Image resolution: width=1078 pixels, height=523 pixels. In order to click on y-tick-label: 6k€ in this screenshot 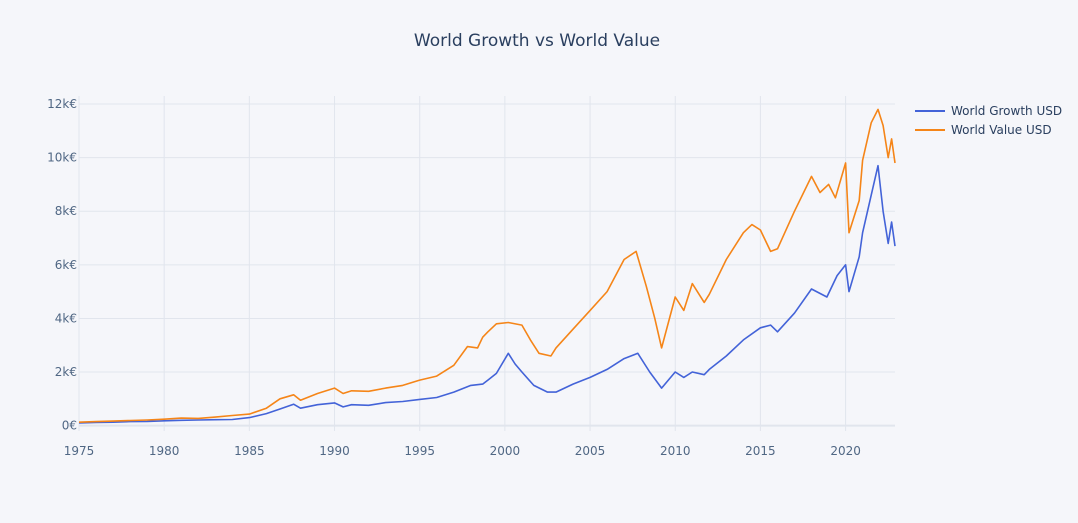, I will do `click(66, 265)`.